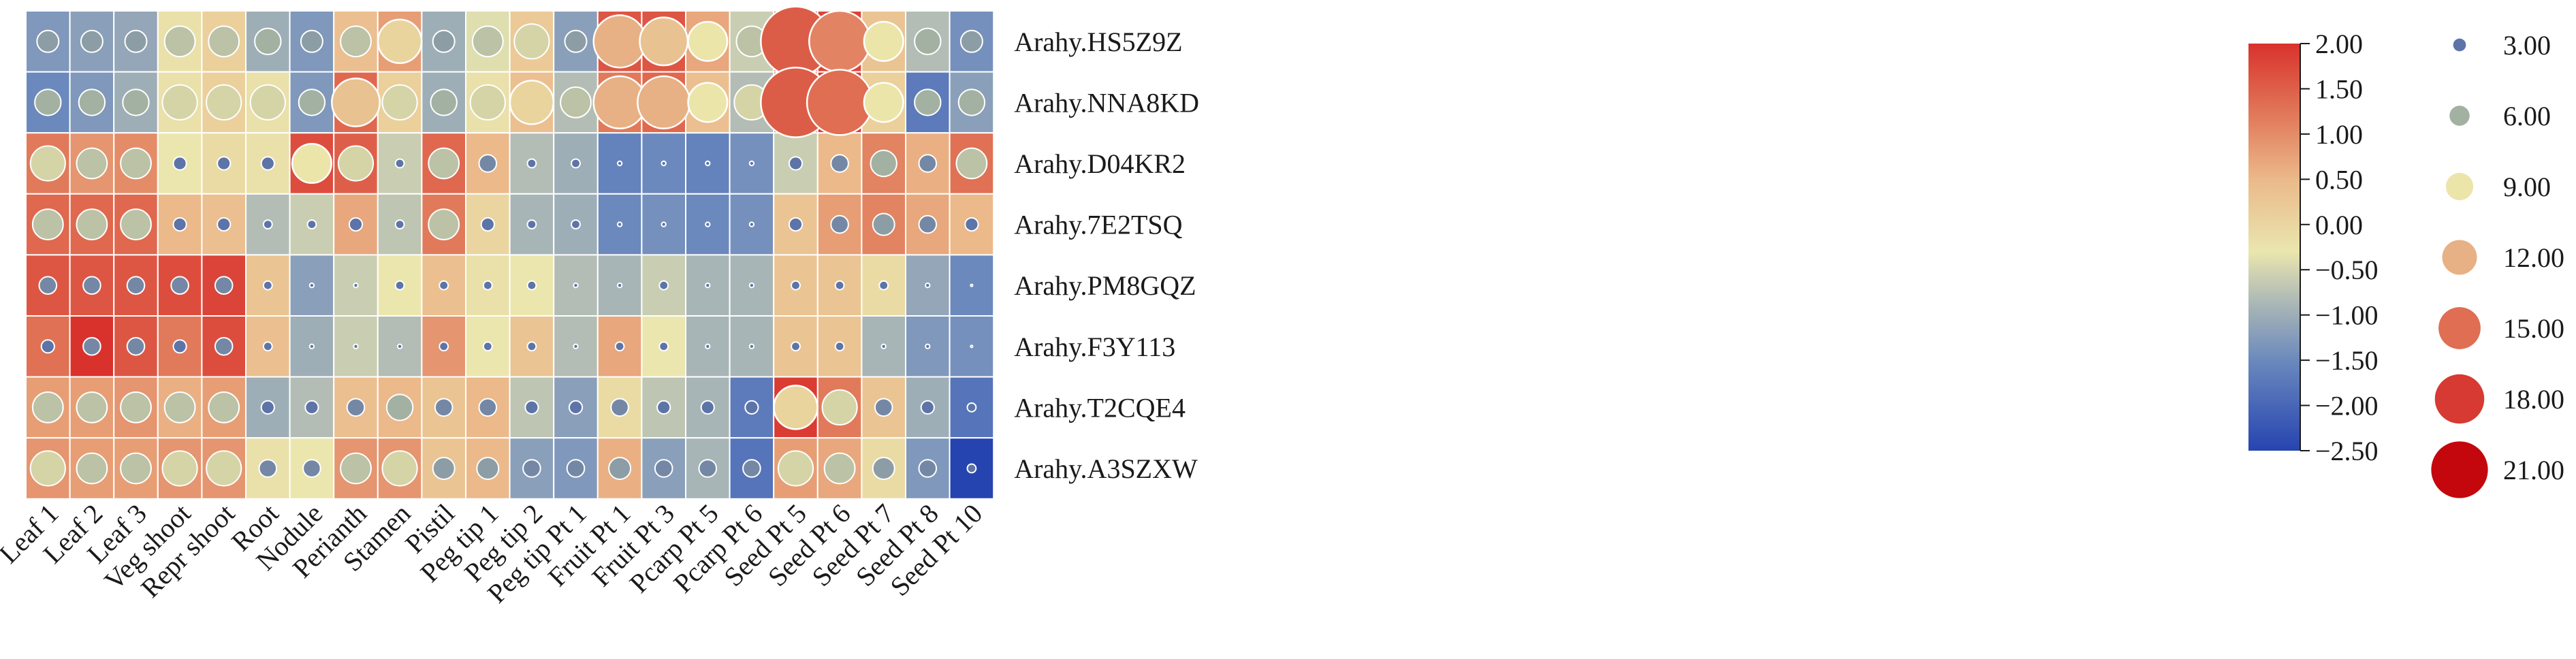  What do you see at coordinates (1106, 102) in the screenshot?
I see `row-label: Arahy.NNA8KD` at bounding box center [1106, 102].